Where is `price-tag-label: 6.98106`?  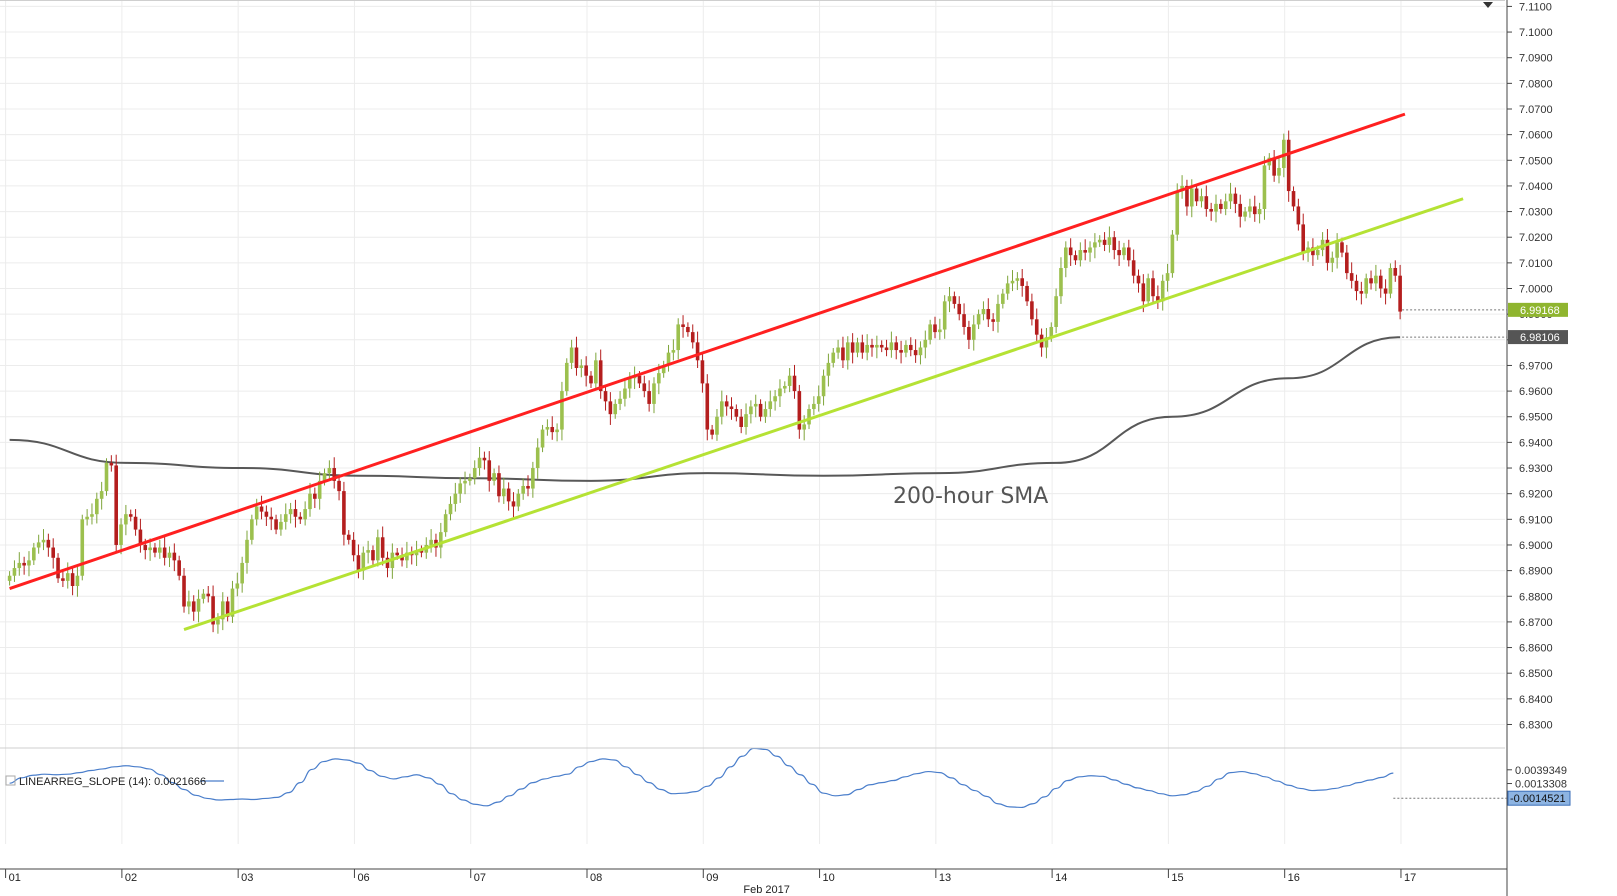 price-tag-label: 6.98106 is located at coordinates (1540, 338).